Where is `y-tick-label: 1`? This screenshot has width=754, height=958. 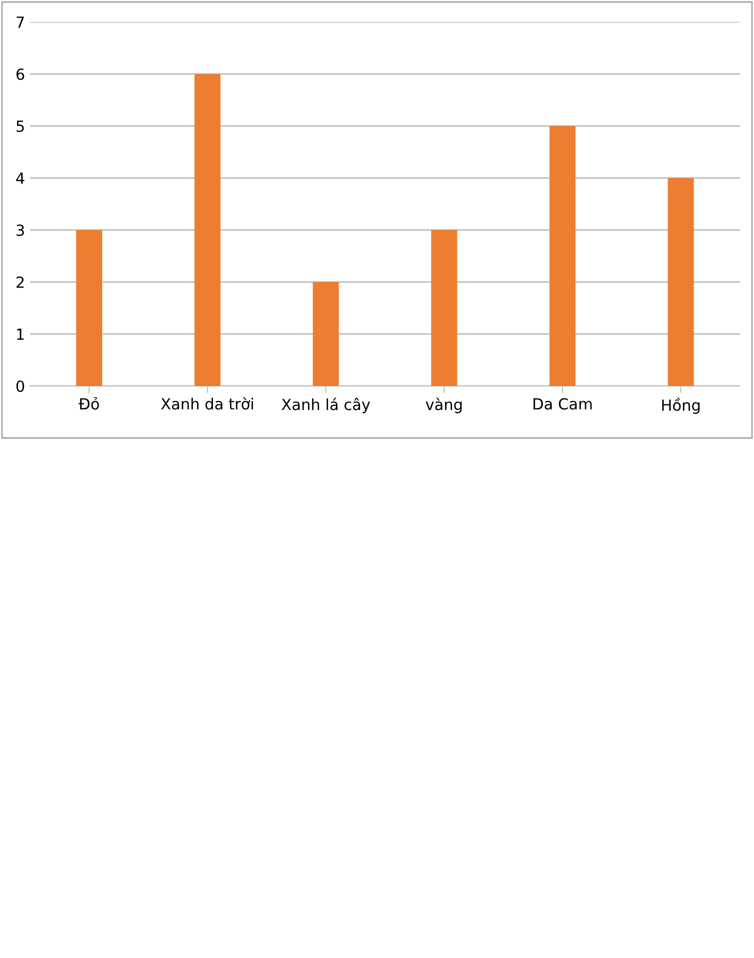
y-tick-label: 1 is located at coordinates (20, 334).